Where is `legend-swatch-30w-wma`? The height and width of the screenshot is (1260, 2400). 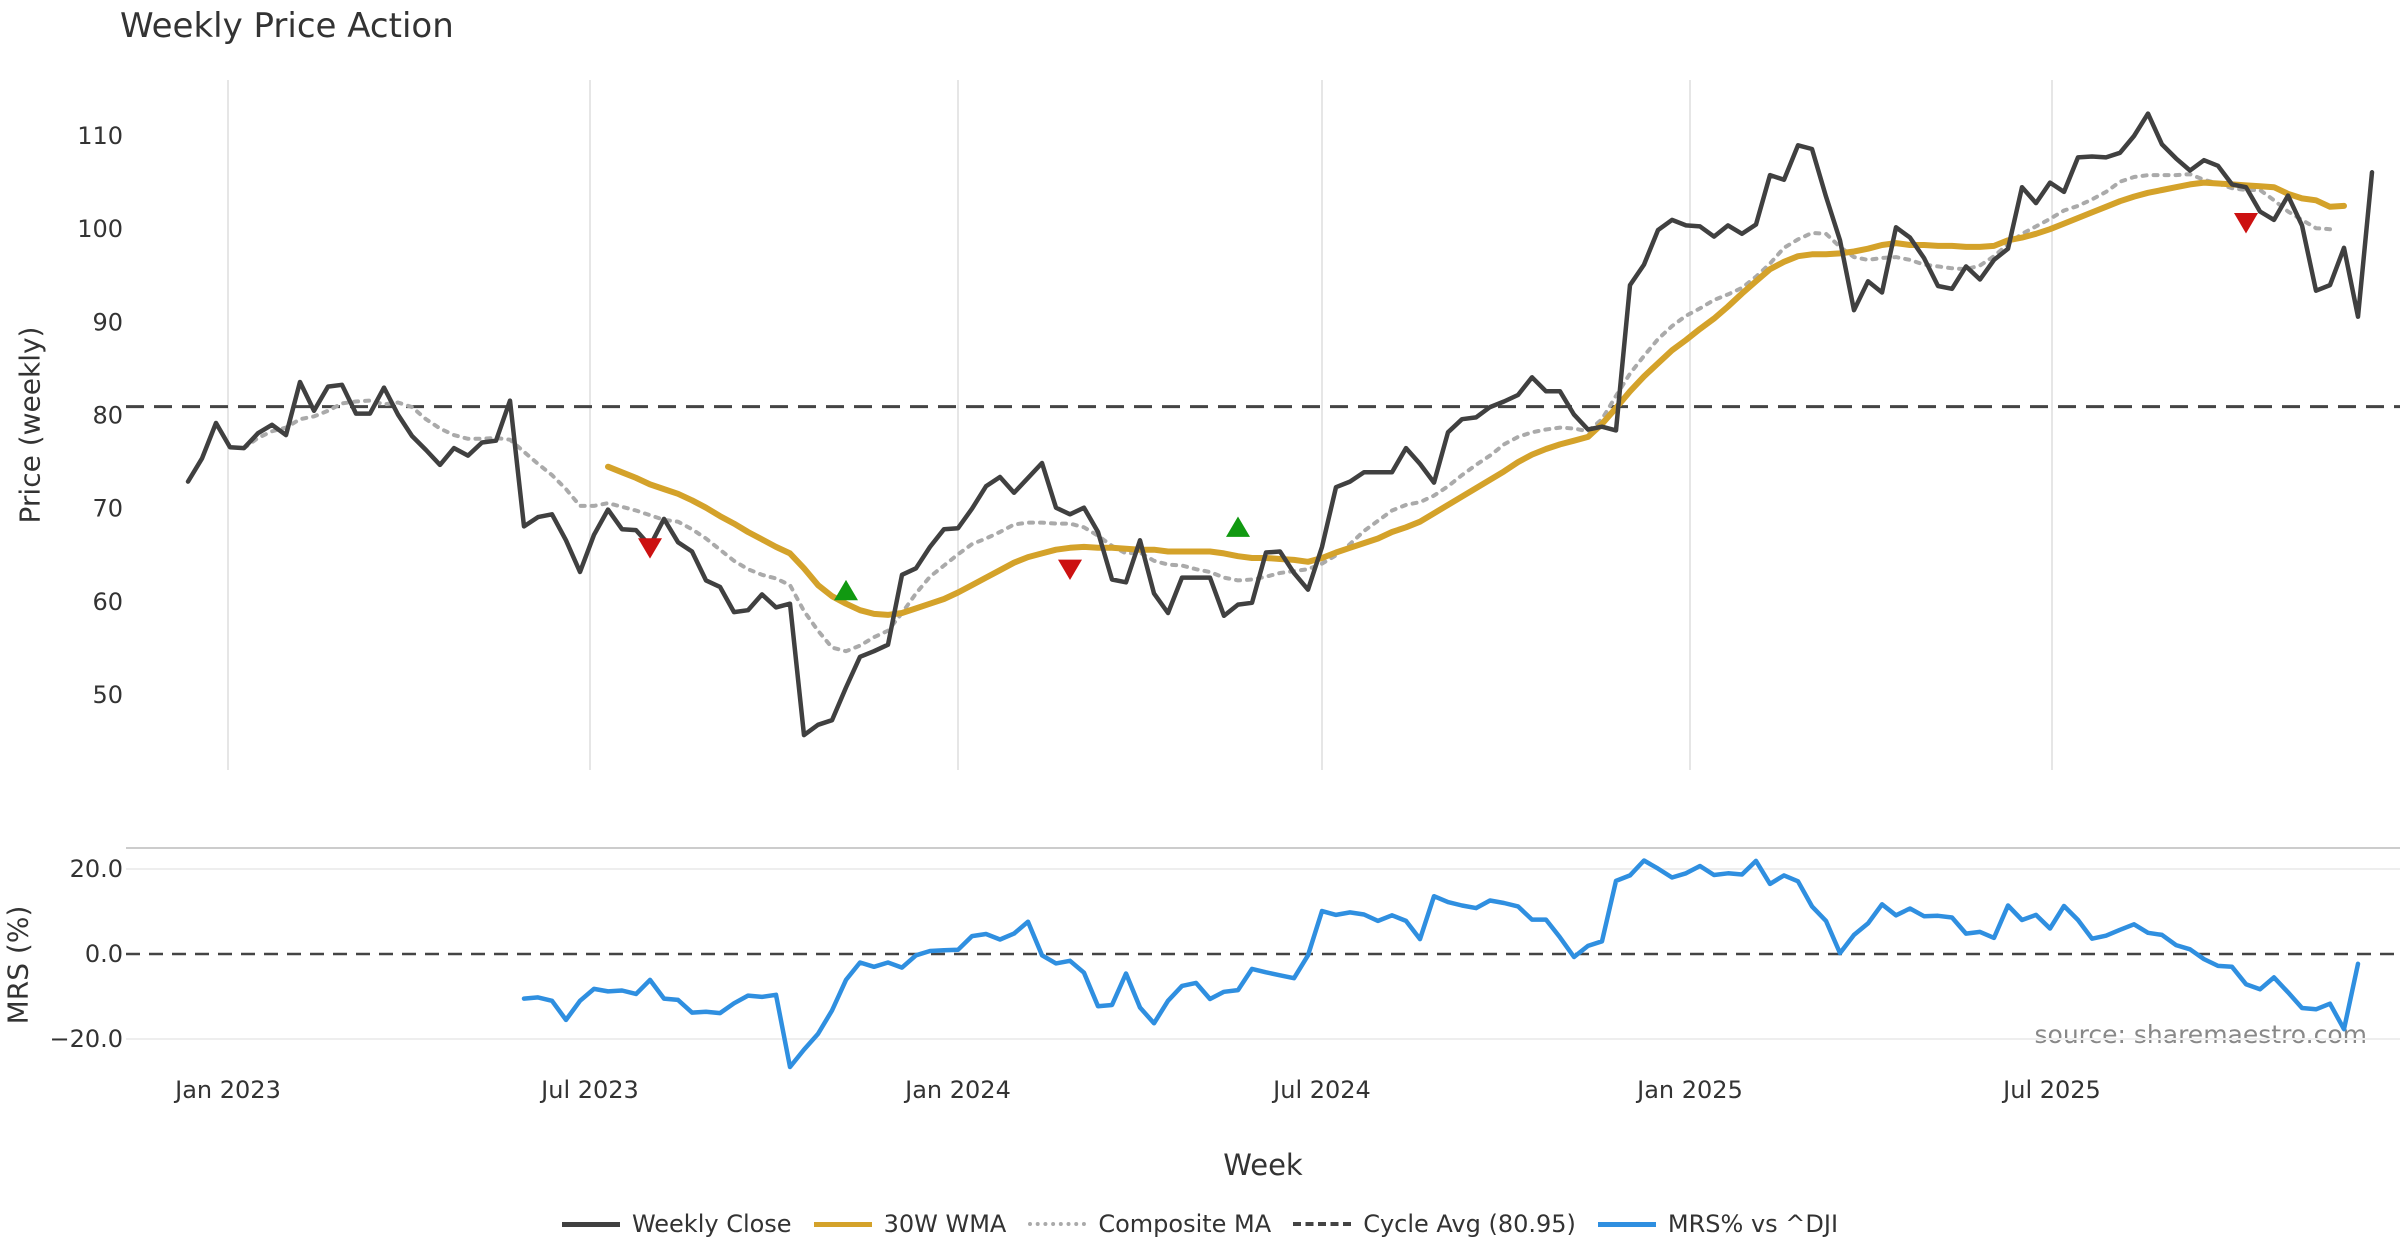
legend-swatch-30w-wma is located at coordinates (842, 1224).